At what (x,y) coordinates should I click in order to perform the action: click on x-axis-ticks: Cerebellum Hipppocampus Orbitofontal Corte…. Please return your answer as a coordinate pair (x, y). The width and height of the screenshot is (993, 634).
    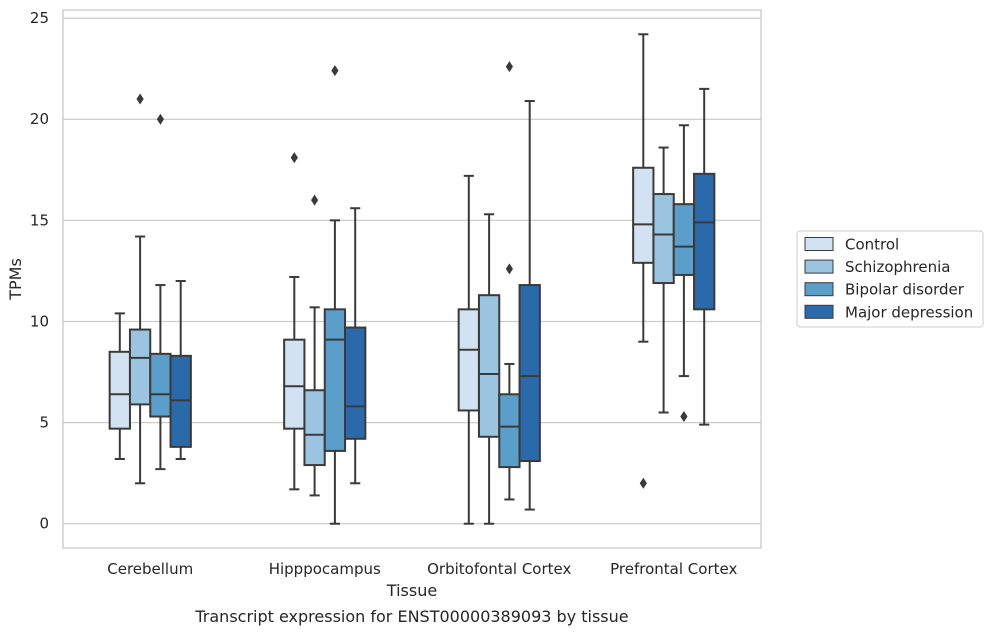
    Looking at the image, I should click on (422, 569).